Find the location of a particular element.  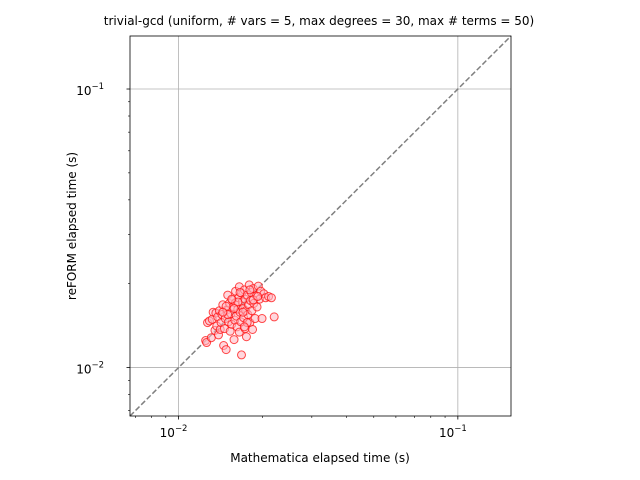

y-tick-label: 10⁻² is located at coordinates (90, 369).